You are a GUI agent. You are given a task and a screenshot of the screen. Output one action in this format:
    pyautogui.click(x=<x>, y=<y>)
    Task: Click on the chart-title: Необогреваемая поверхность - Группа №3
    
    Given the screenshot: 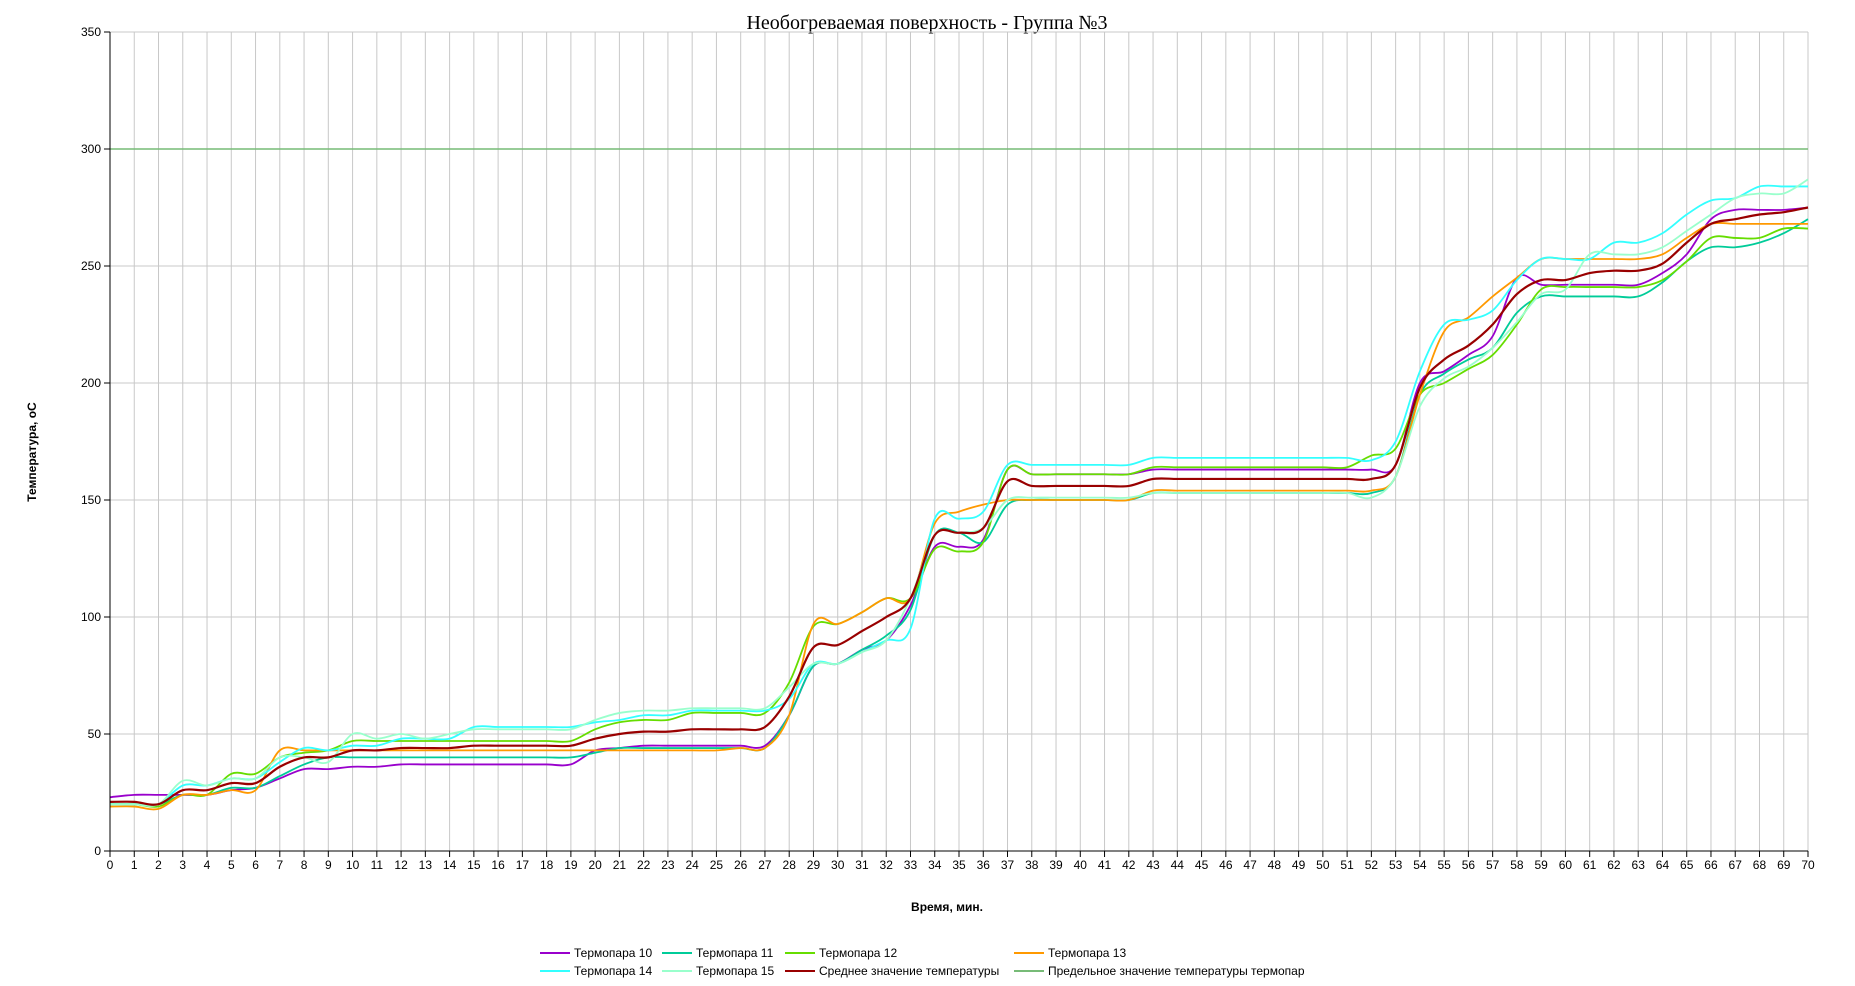 What is the action you would take?
    pyautogui.click(x=926, y=23)
    